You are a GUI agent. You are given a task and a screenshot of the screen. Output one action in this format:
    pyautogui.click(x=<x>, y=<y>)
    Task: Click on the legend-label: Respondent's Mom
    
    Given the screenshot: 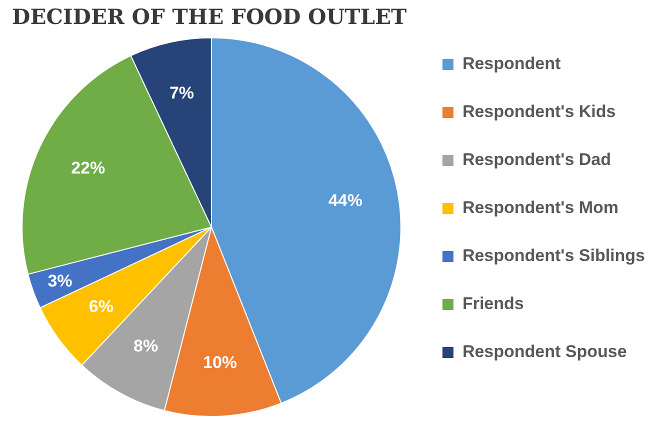 What is the action you would take?
    pyautogui.click(x=540, y=208)
    